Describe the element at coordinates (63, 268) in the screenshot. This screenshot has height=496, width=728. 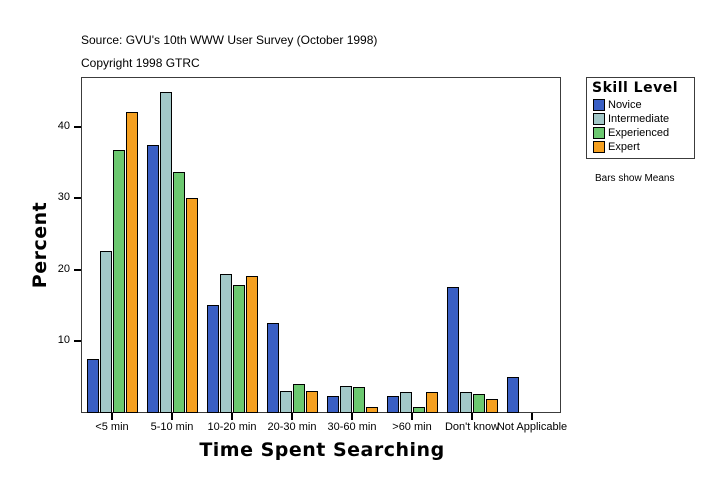
I see `y-tick-label: 20` at that location.